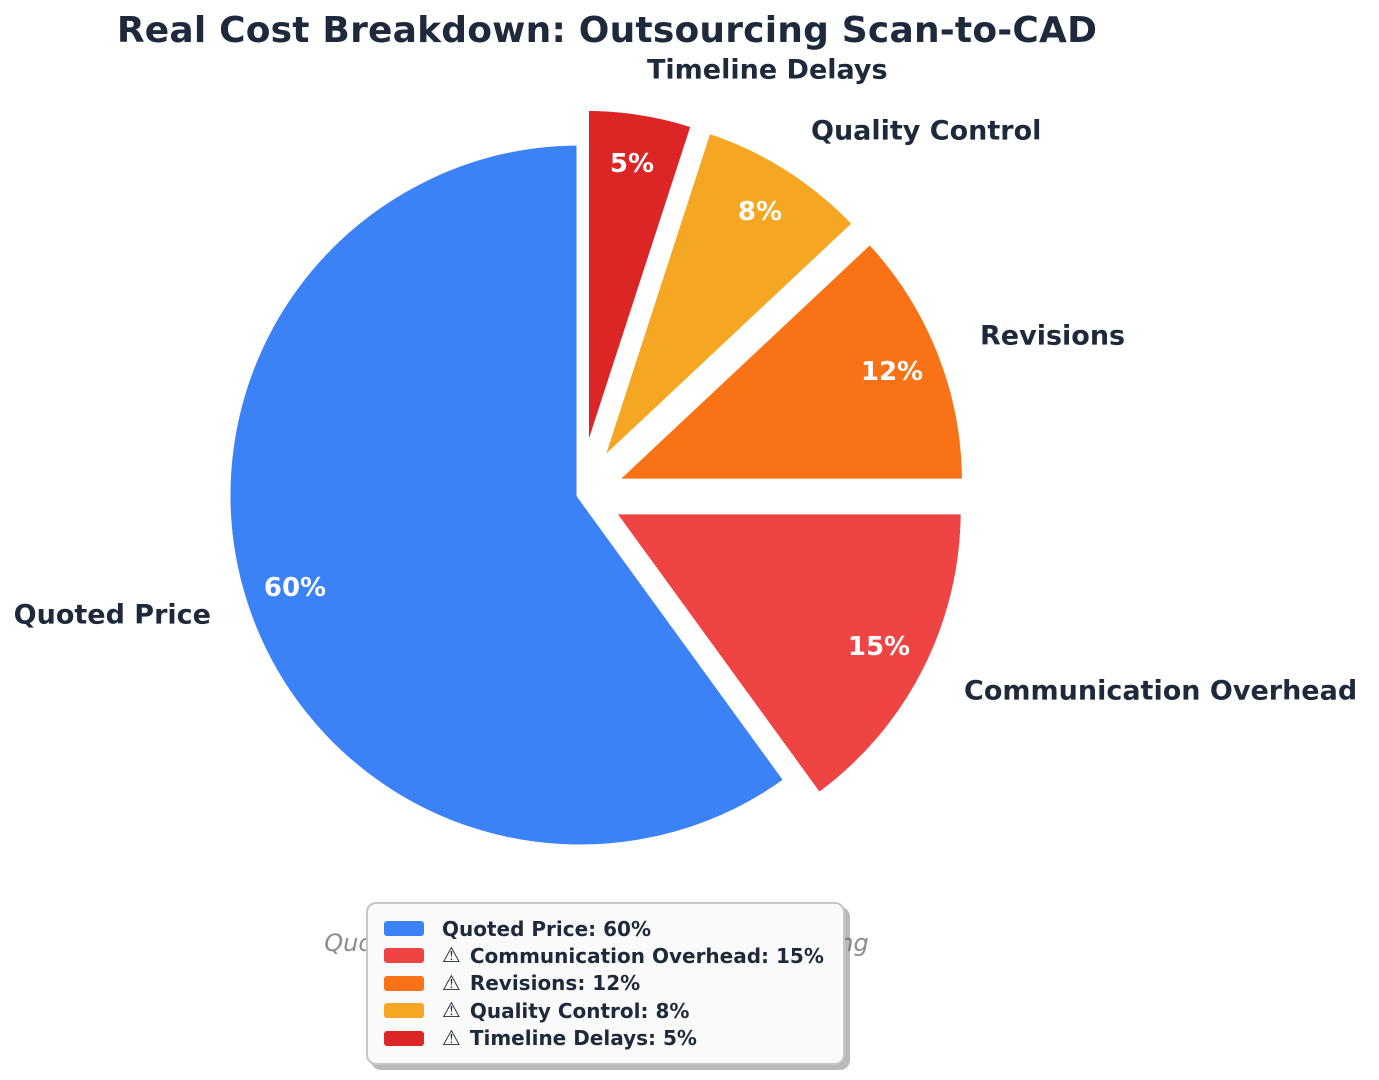 The height and width of the screenshot is (1080, 1379). Describe the element at coordinates (295, 588) in the screenshot. I see `pie-percent-label-quoted-price: 60%` at that location.